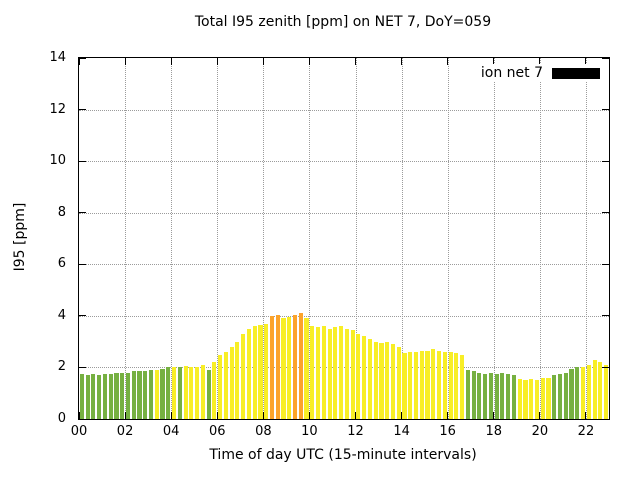 This screenshot has width=640, height=480. I want to click on legend: ion net 7, so click(540, 73).